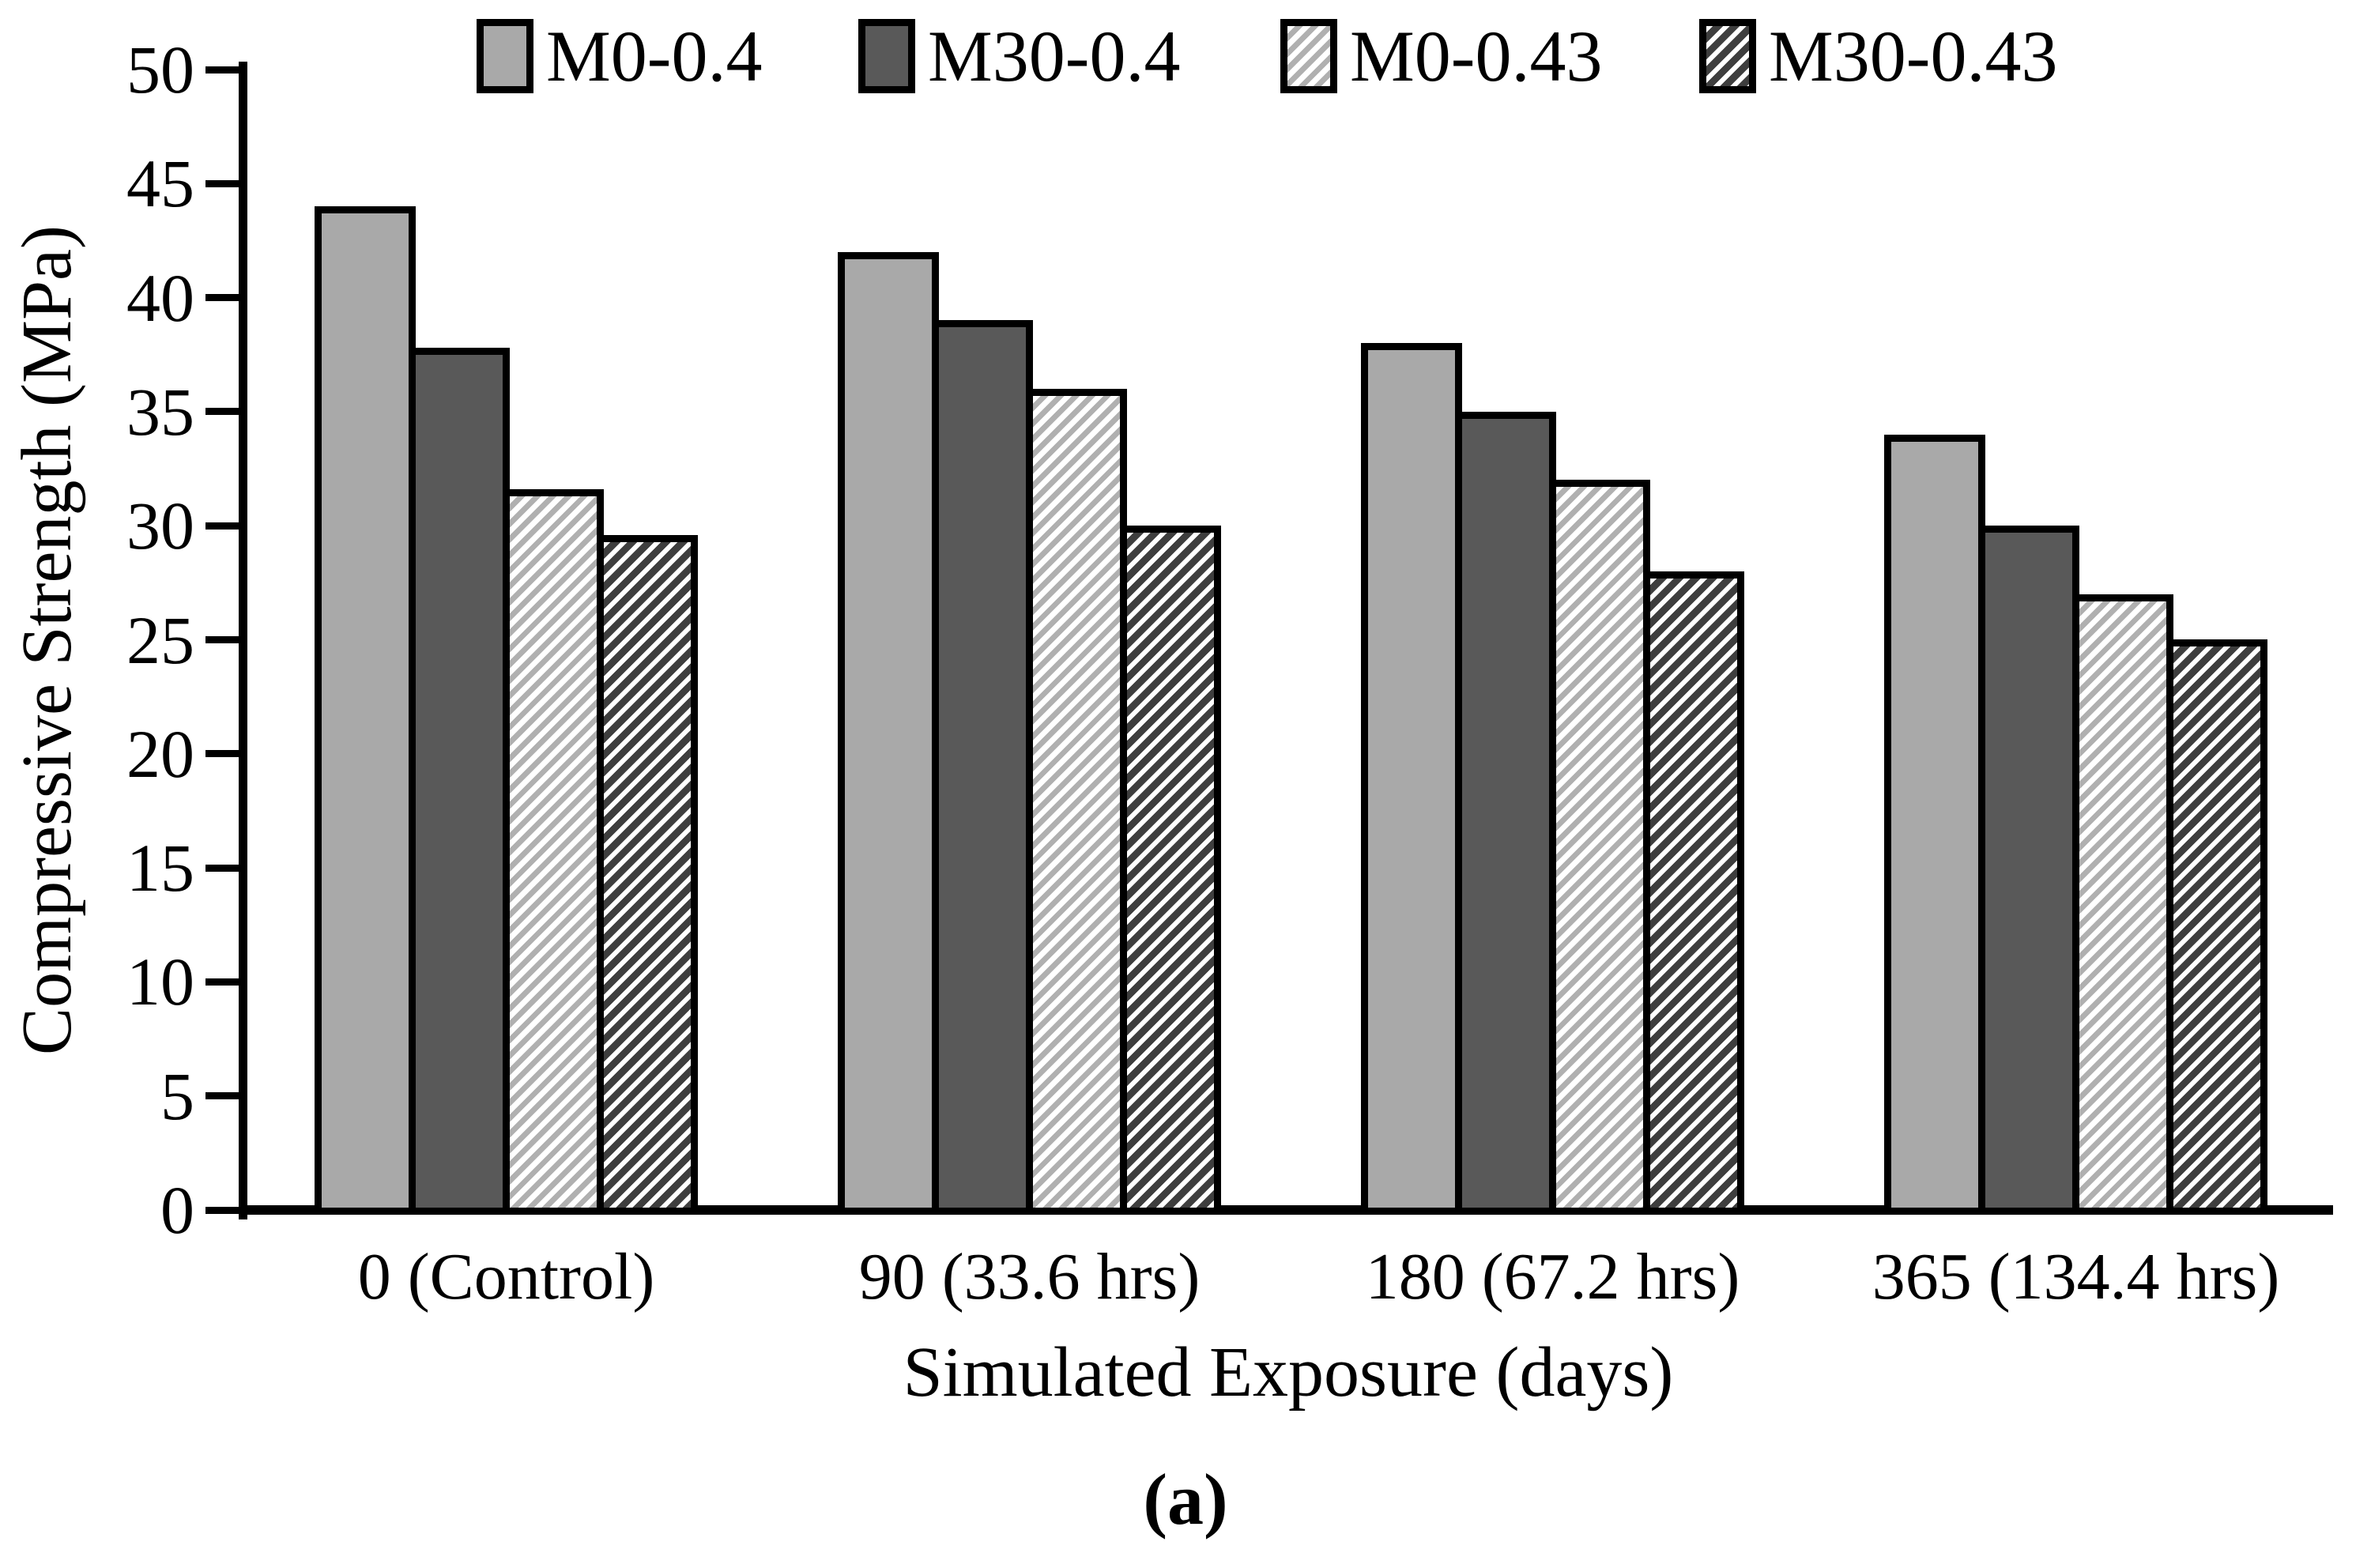  I want to click on legend-item: M0-0.43, so click(1441, 56).